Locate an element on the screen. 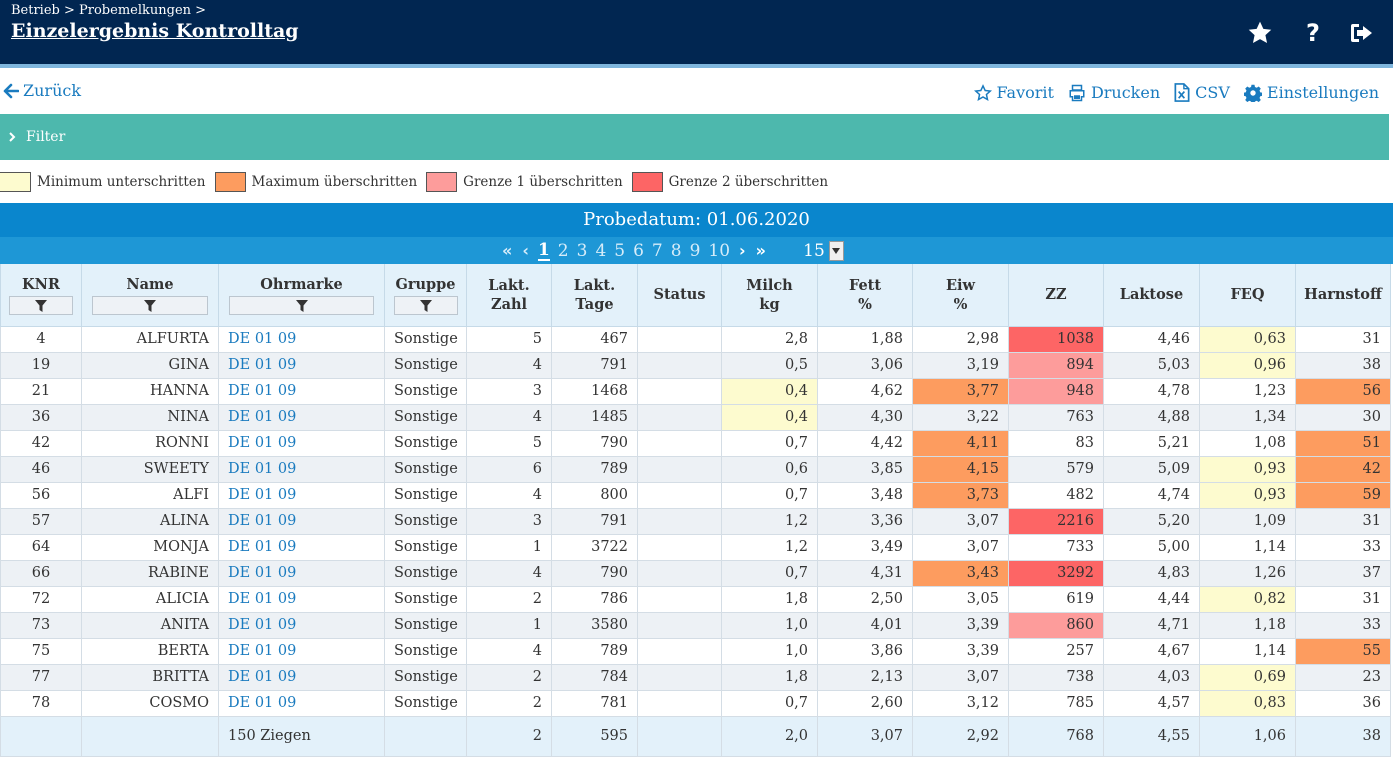  footer-milch: 2,0 is located at coordinates (769, 736).